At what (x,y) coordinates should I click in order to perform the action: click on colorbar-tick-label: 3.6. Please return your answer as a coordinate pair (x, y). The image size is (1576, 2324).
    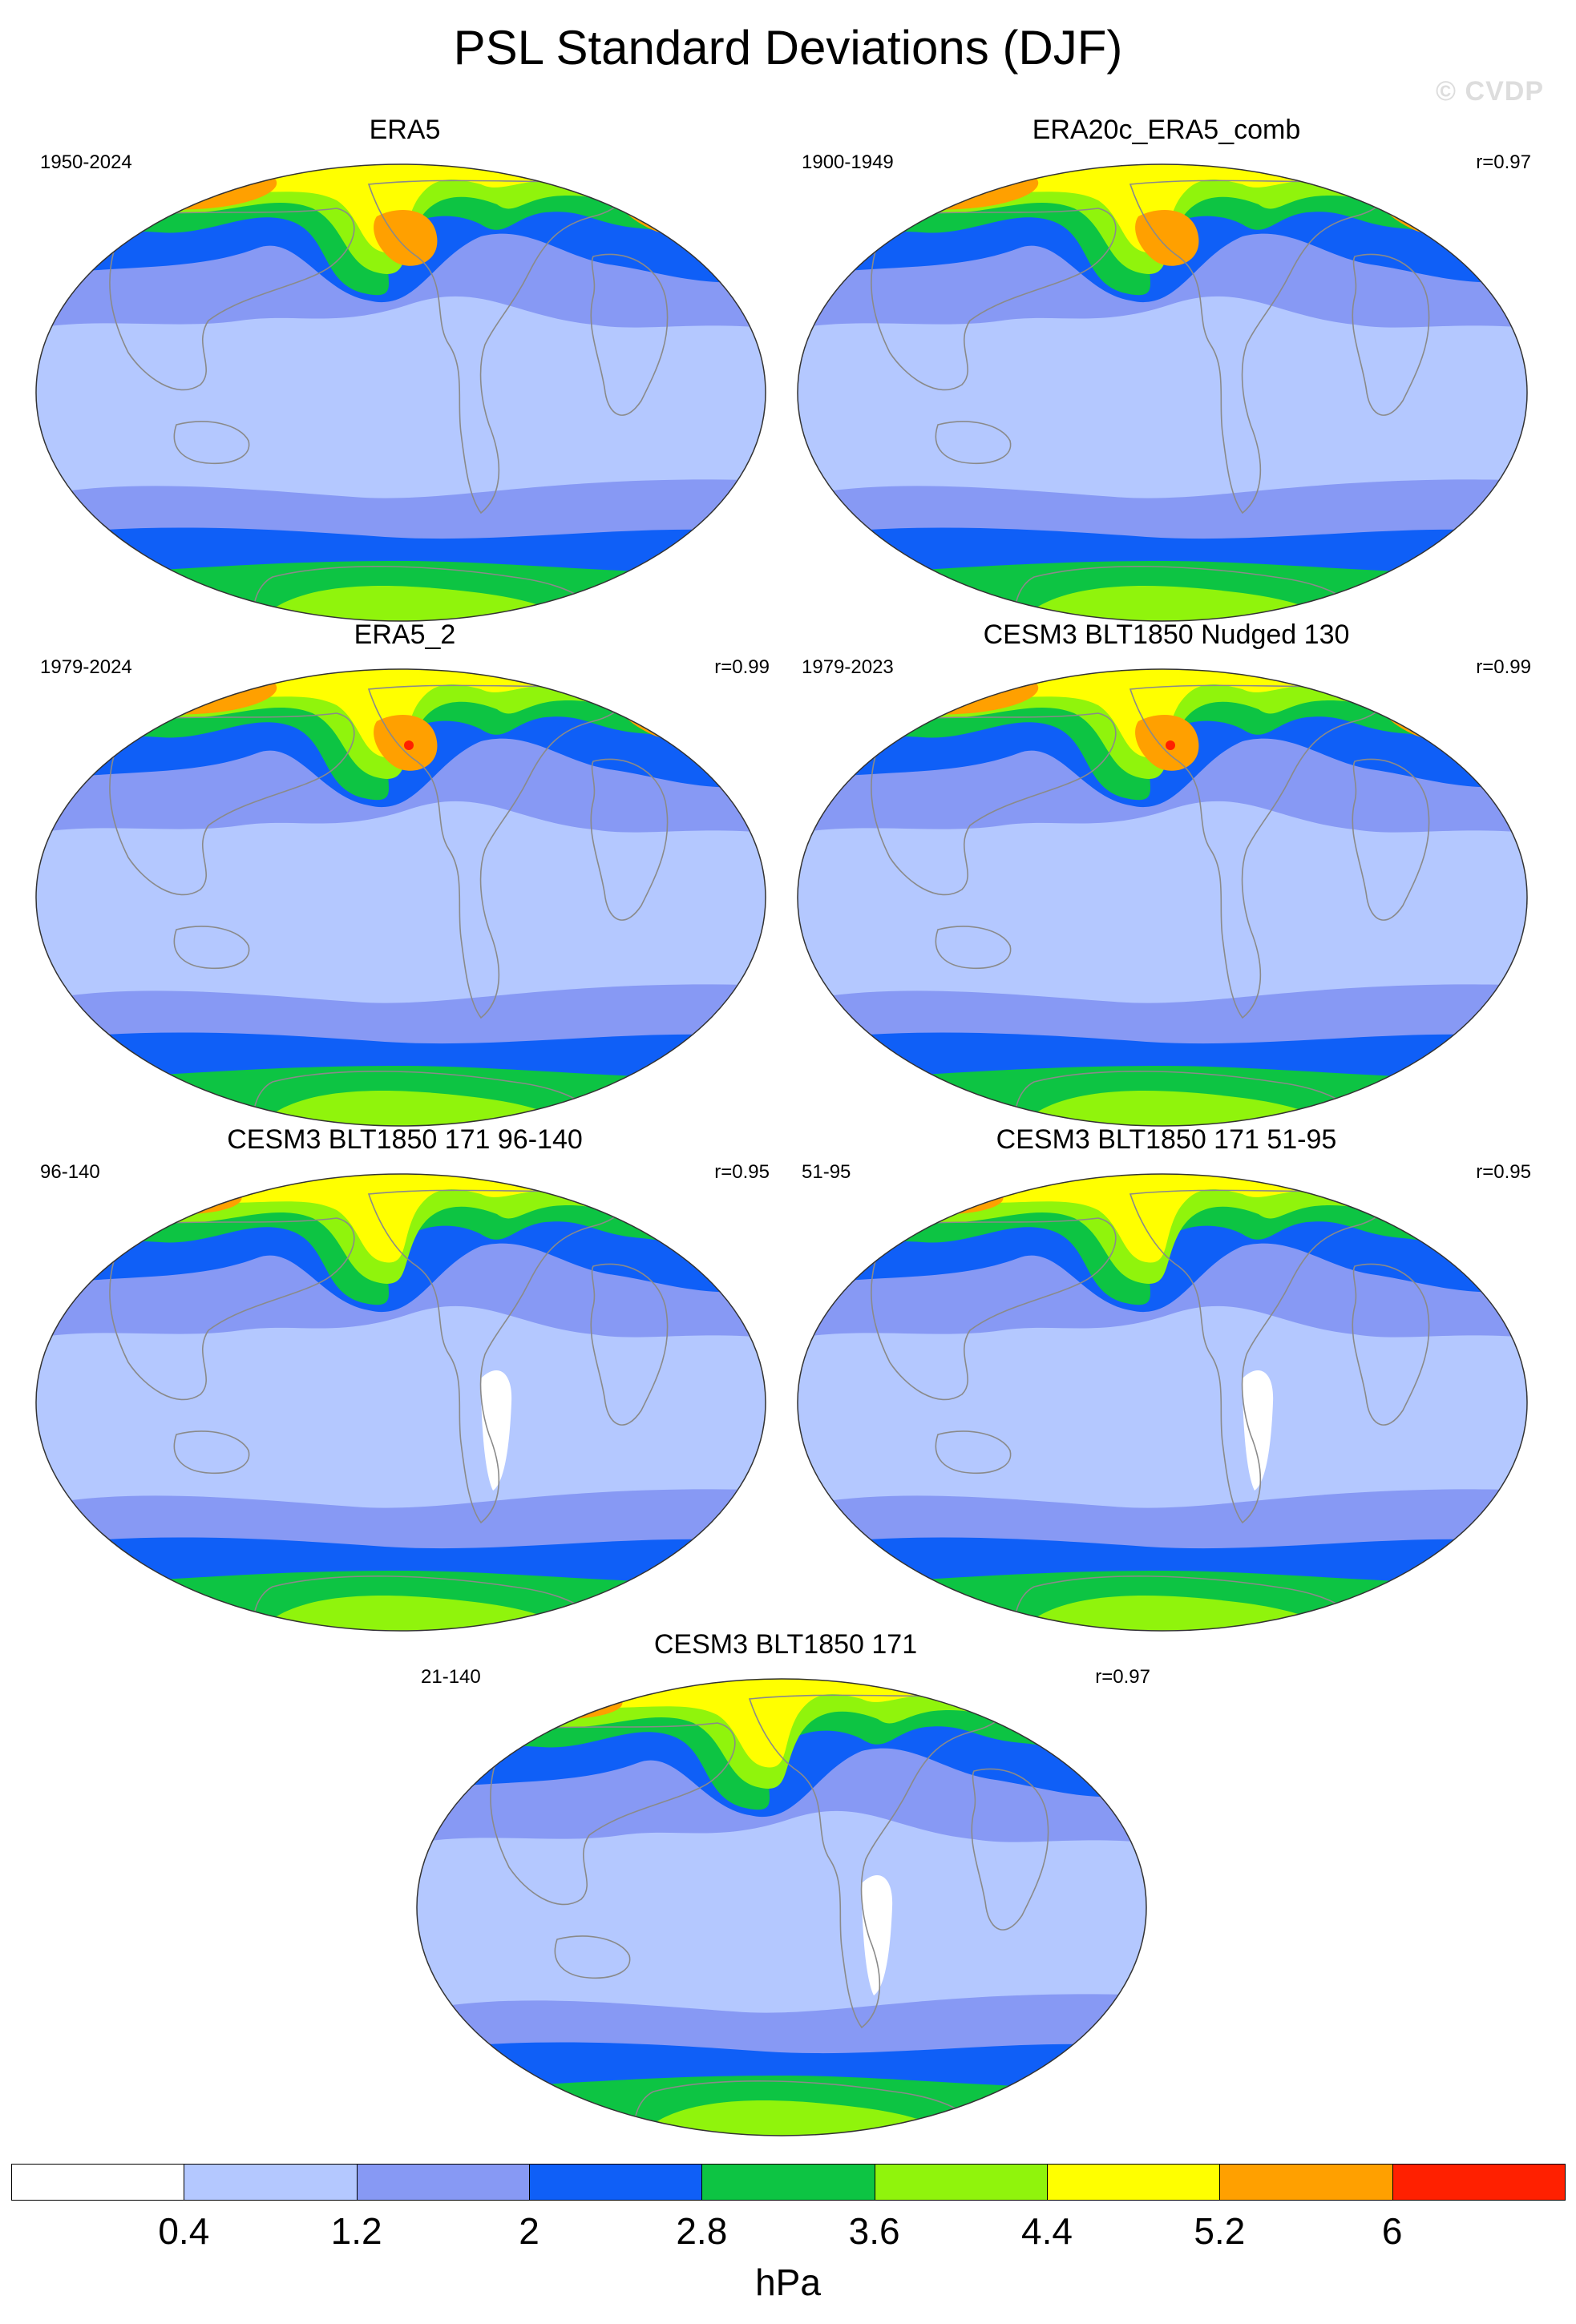
    Looking at the image, I should click on (874, 2231).